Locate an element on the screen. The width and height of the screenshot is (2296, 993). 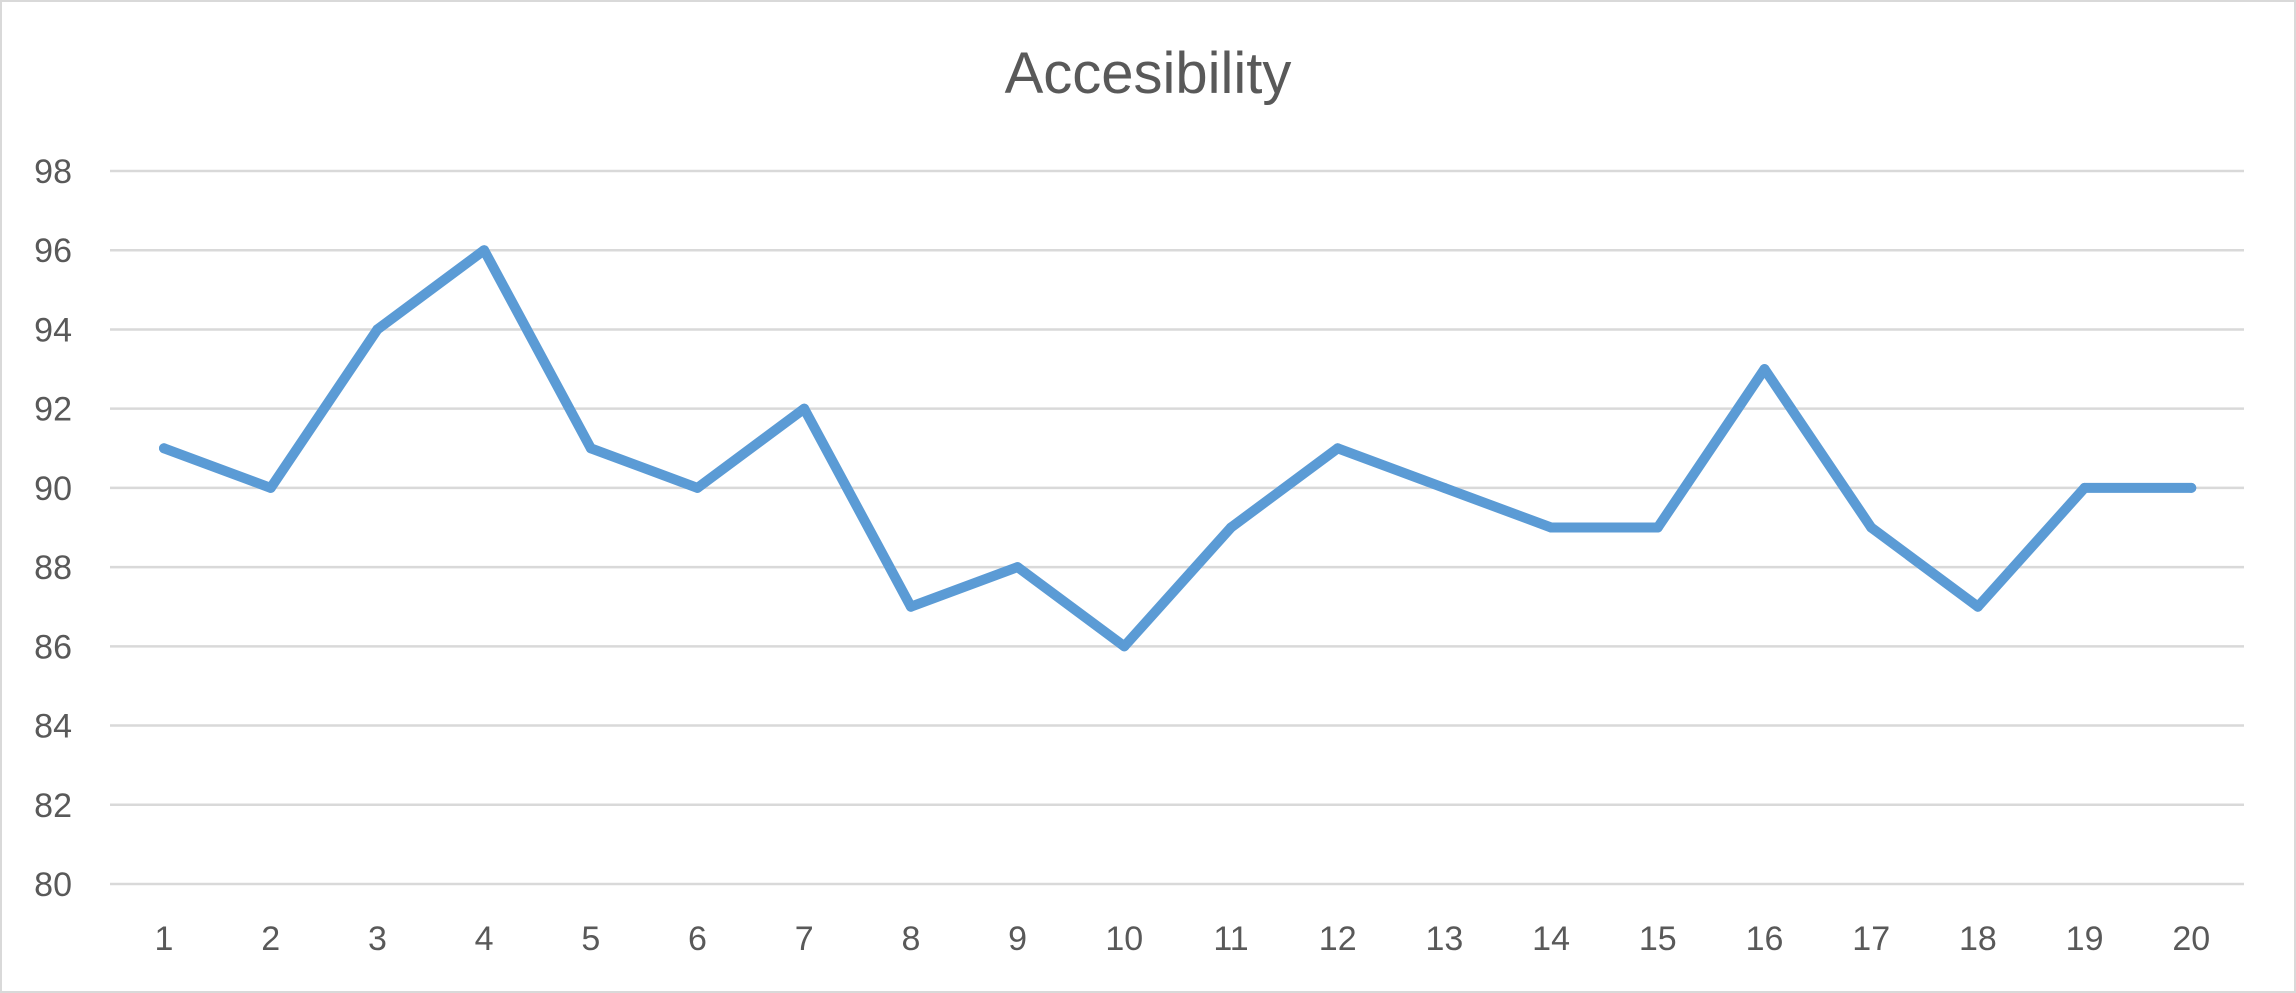
x-tick-label: 14 is located at coordinates (1551, 939).